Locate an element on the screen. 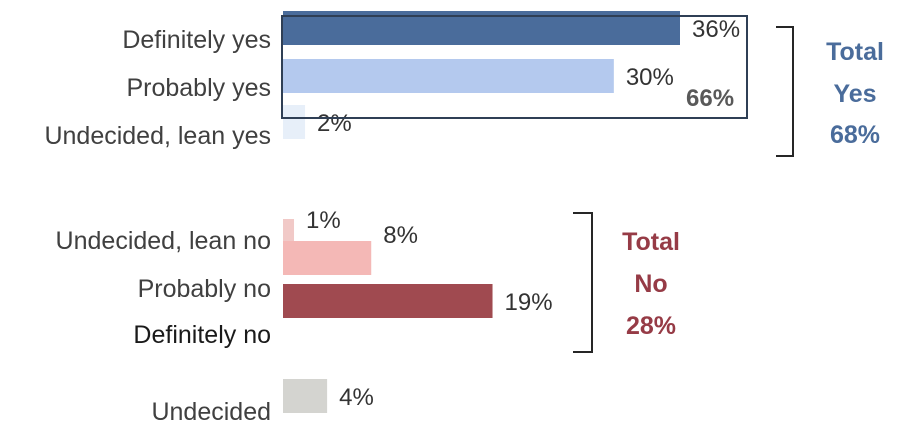  combined-yes-box is located at coordinates (514, 67).